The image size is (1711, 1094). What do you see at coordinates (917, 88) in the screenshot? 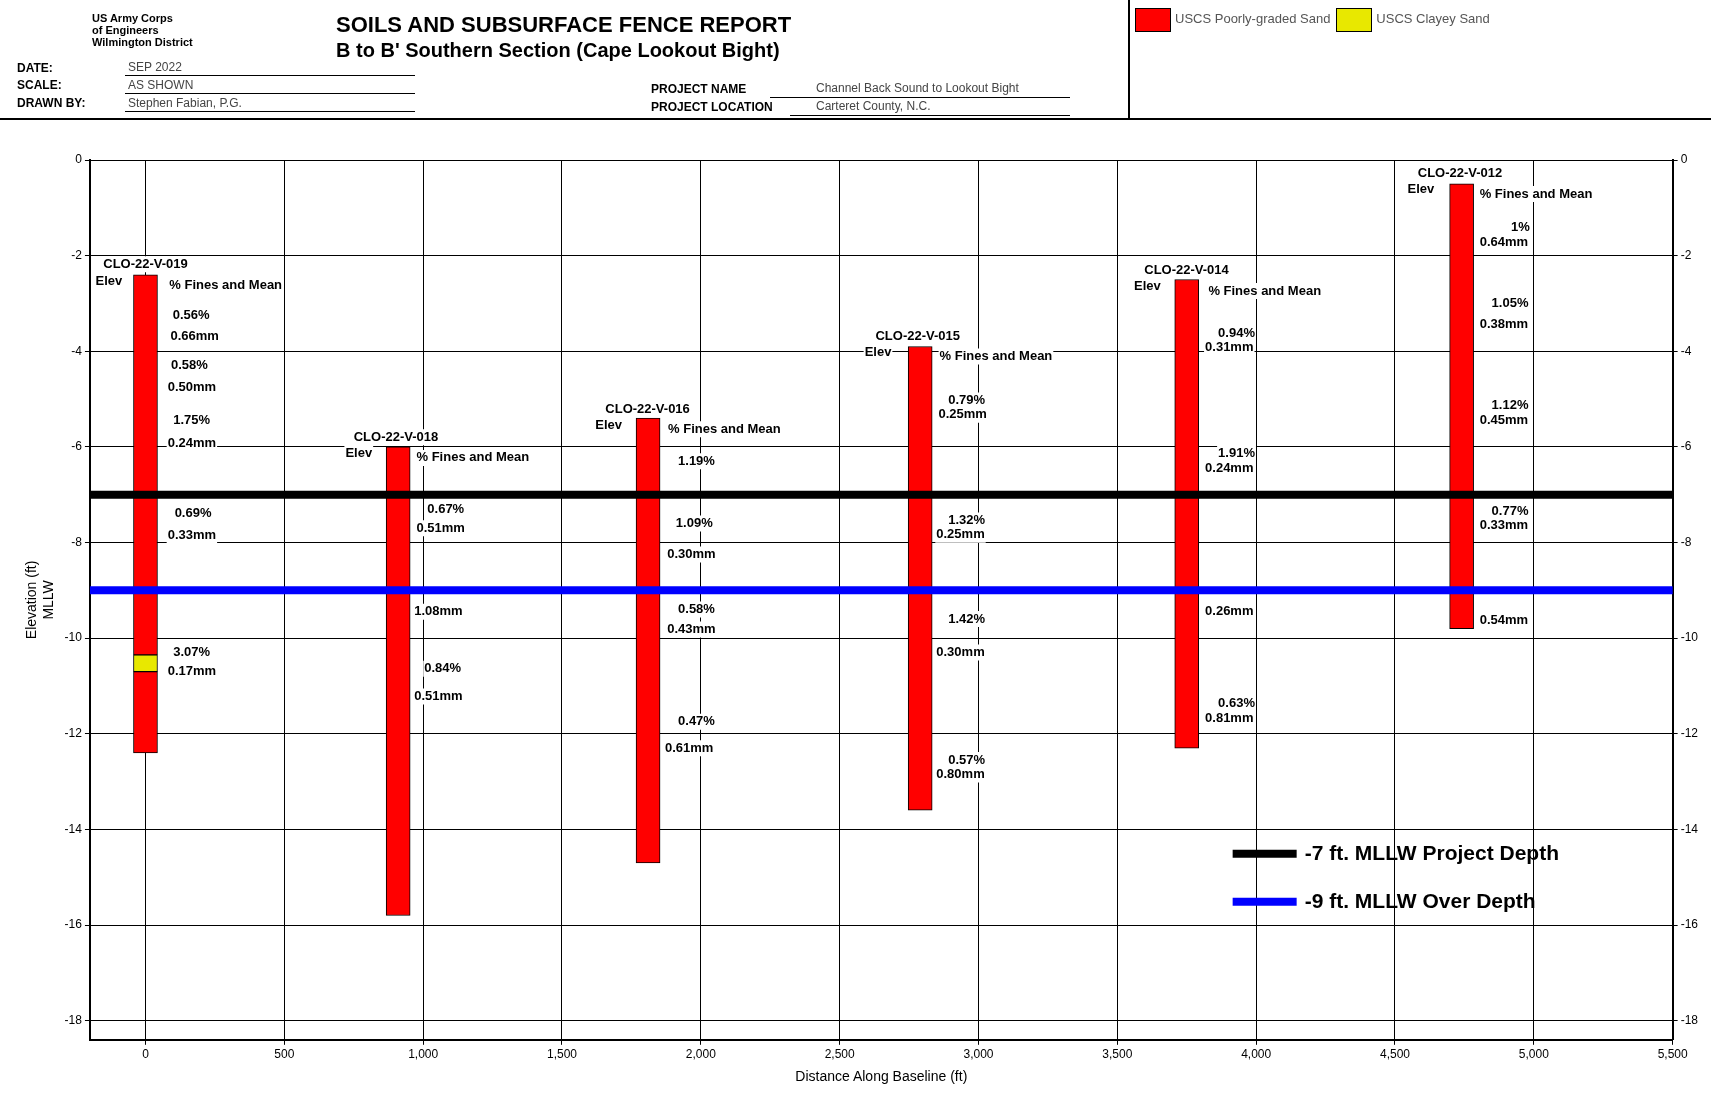
I see `text: Channel Back Sound to Lookout Bight` at bounding box center [917, 88].